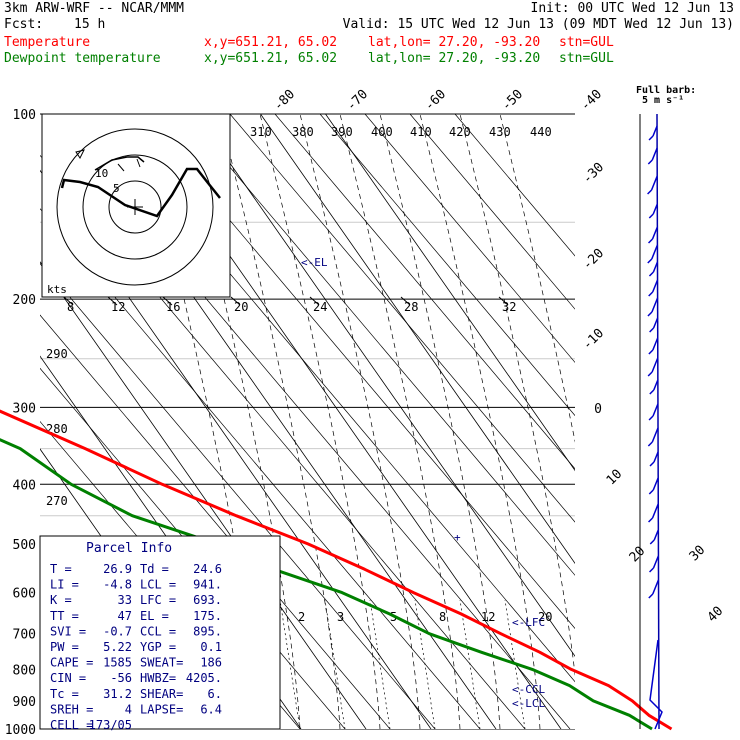  Describe the element at coordinates (161, 694) in the screenshot. I see `parcel-info-cell: SHEAR=` at that location.